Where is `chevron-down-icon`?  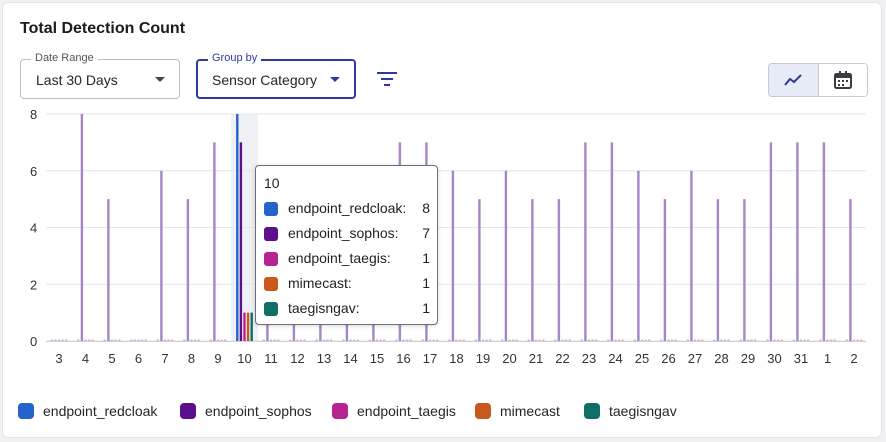 chevron-down-icon is located at coordinates (335, 79).